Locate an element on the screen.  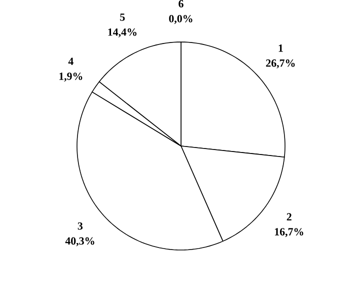
slice-label: 3 is located at coordinates (80, 226).